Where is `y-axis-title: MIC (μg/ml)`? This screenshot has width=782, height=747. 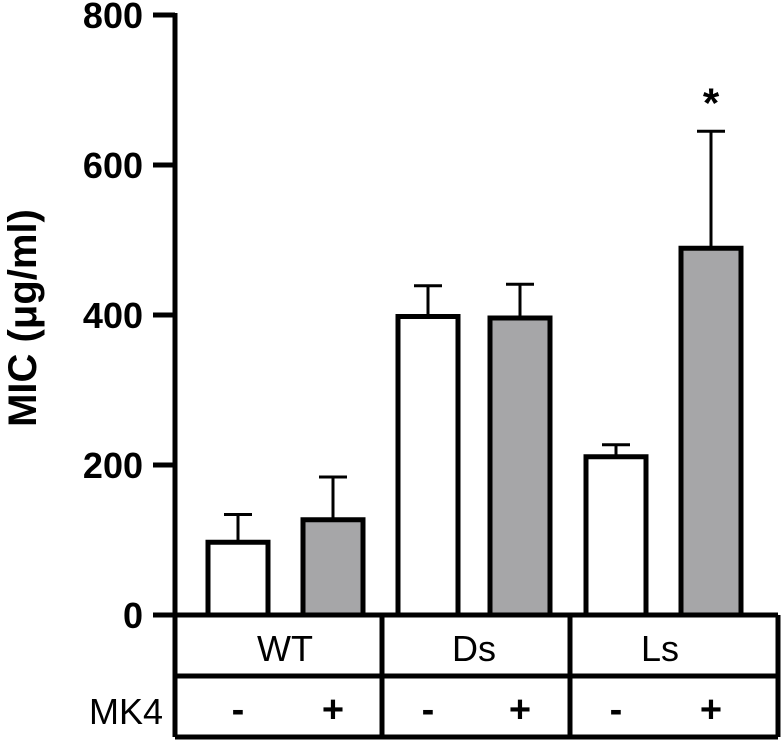
y-axis-title: MIC (μg/ml) is located at coordinates (23, 318).